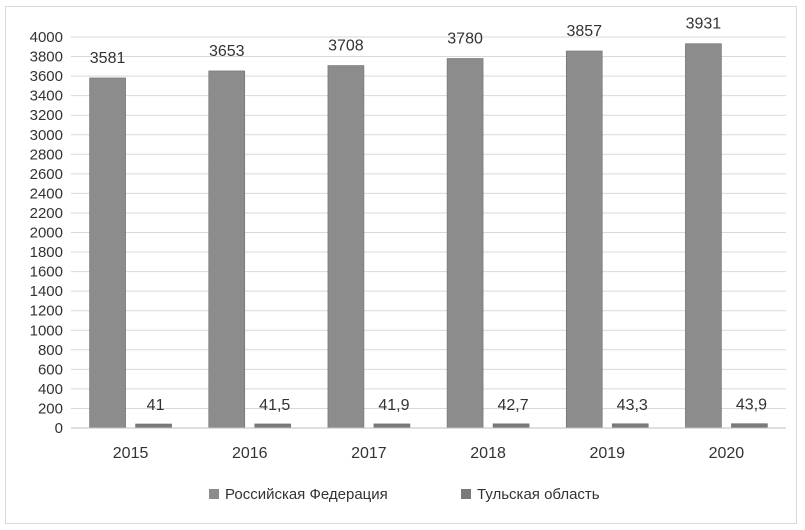  Describe the element at coordinates (50, 369) in the screenshot. I see `y-tick-label: 600` at that location.